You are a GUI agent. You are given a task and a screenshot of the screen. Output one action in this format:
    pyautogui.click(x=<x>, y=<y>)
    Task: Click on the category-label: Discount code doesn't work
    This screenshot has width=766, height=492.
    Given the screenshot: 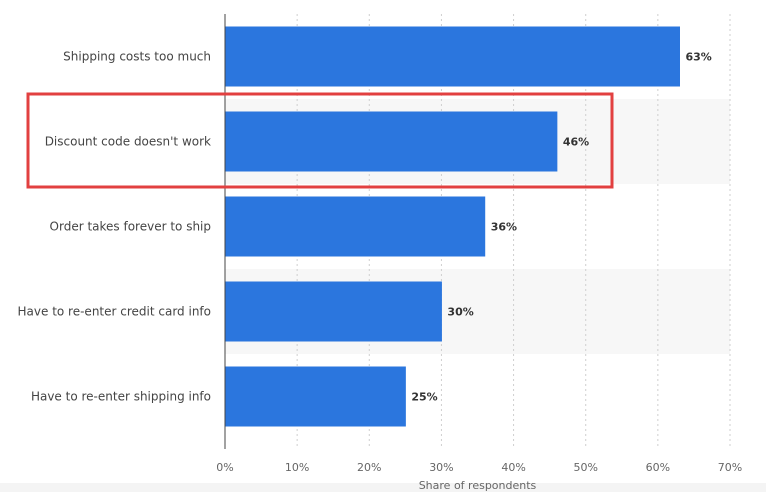 What is the action you would take?
    pyautogui.click(x=128, y=142)
    